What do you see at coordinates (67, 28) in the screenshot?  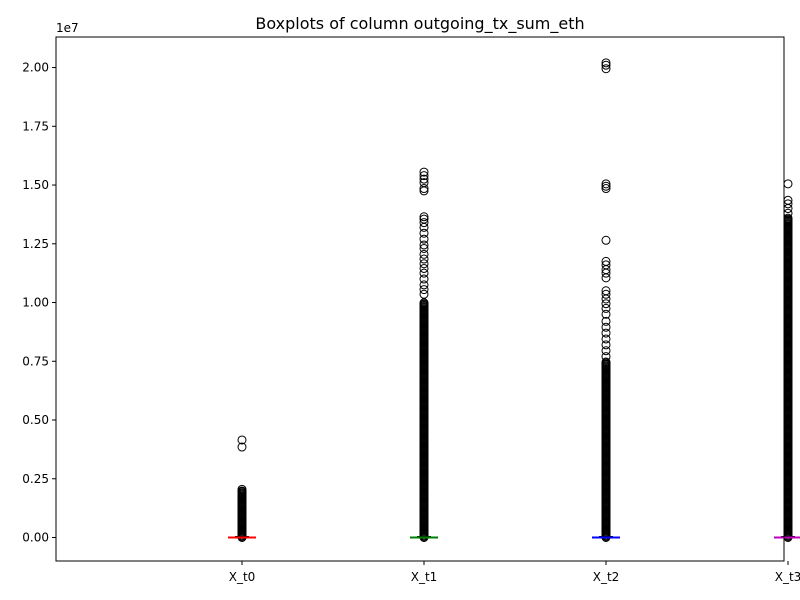 I see `y-offset-label: 1e7` at bounding box center [67, 28].